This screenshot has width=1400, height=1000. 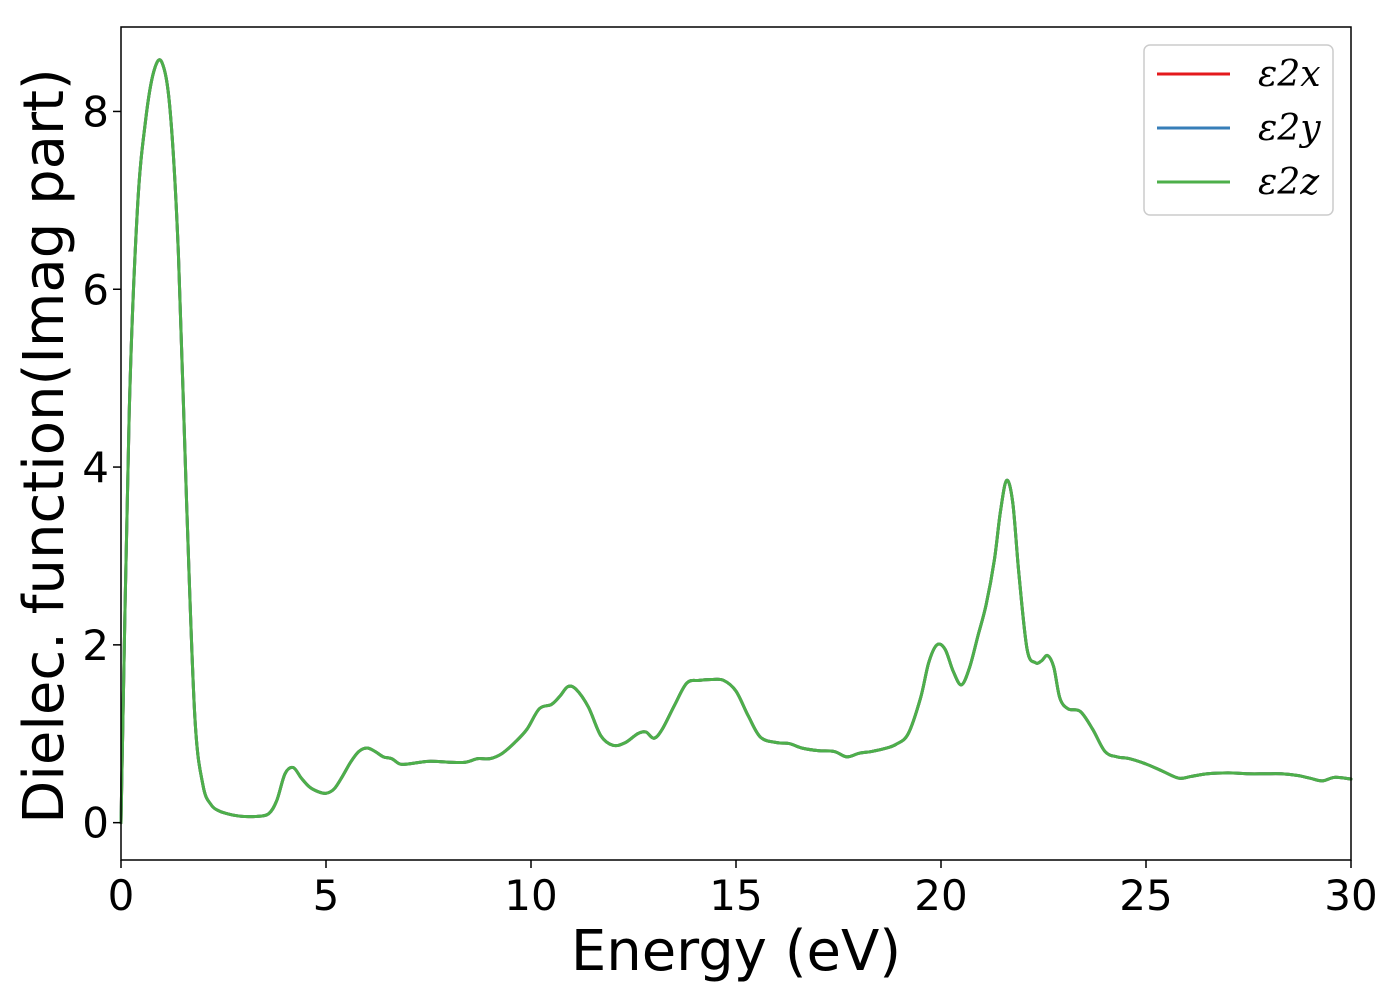 What do you see at coordinates (95, 289) in the screenshot?
I see `y-tick-label: 6` at bounding box center [95, 289].